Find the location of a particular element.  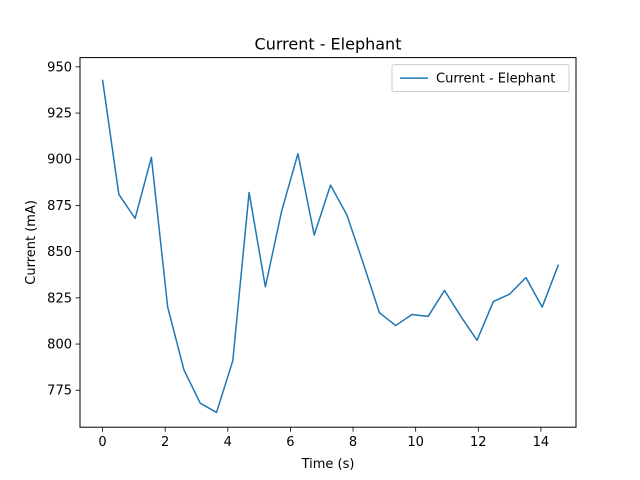

y-tick-label: 900 is located at coordinates (59, 160).